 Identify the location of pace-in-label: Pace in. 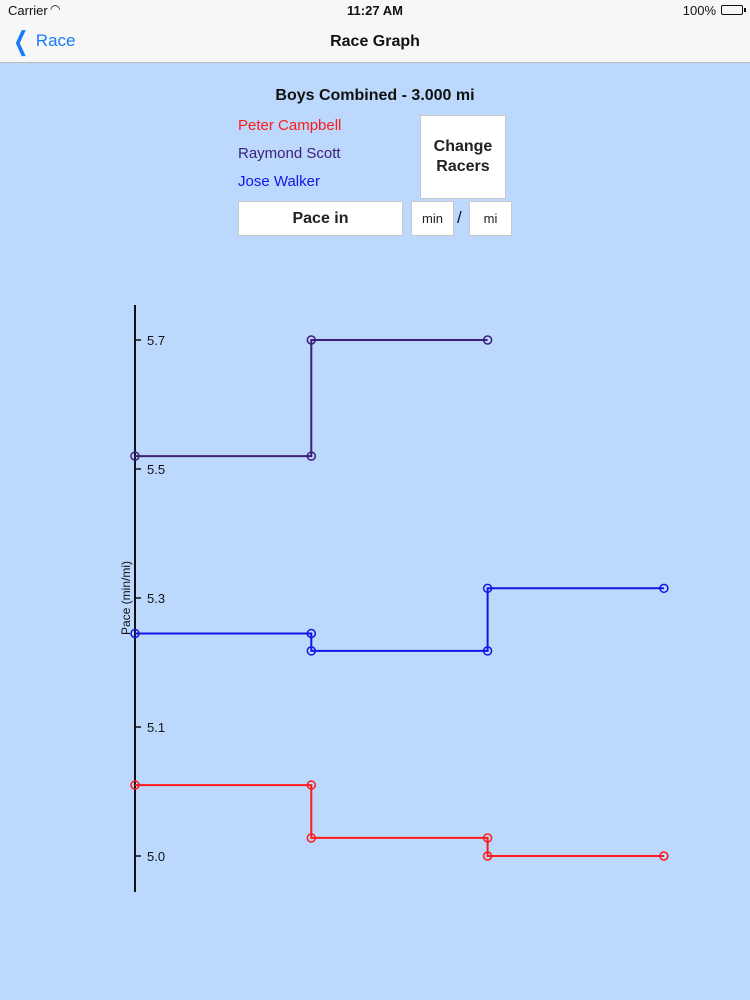
(320, 218).